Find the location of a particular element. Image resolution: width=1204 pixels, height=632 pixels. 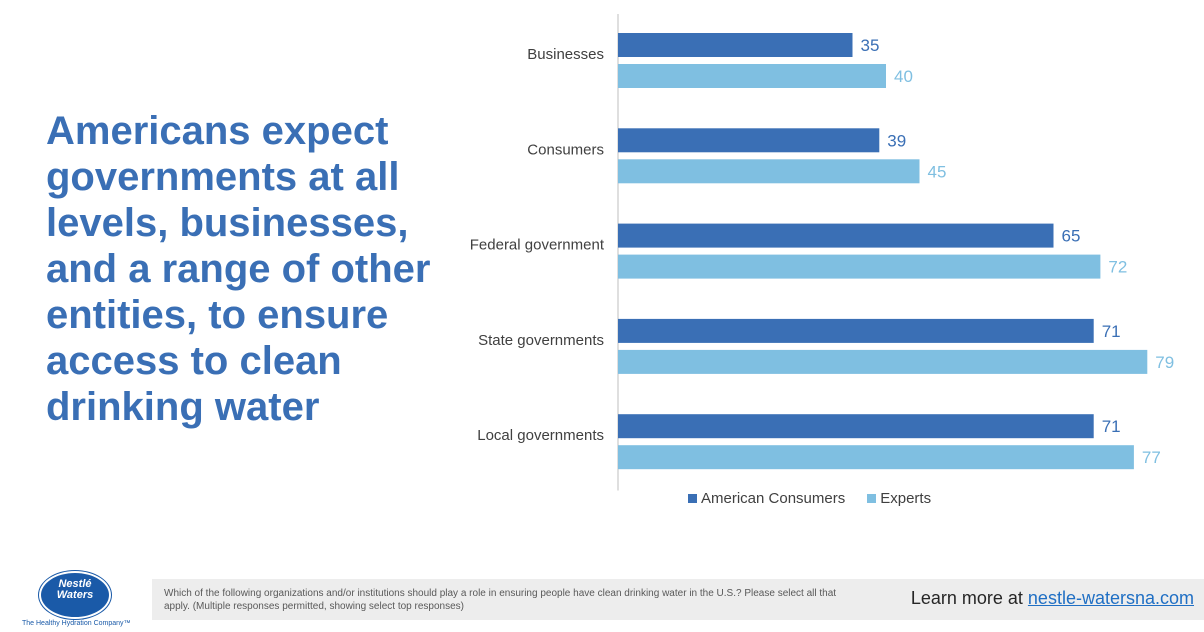

logo-oval: Nestlé Waters is located at coordinates (75, 595).